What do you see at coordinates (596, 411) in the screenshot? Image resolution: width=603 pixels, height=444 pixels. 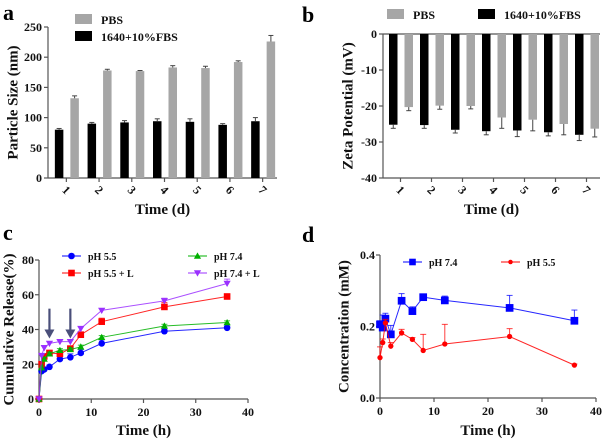 I see `x-tick-label-d: 40` at bounding box center [596, 411].